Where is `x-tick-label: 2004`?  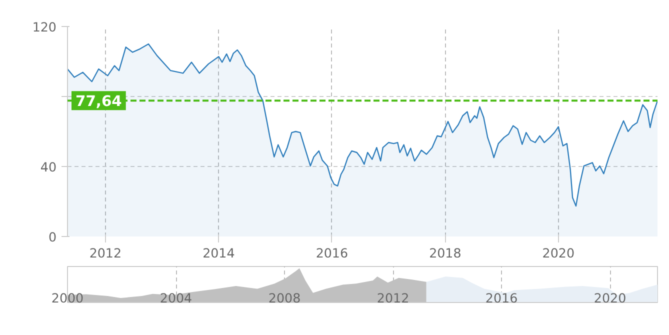
x-tick-label: 2004 is located at coordinates (176, 298).